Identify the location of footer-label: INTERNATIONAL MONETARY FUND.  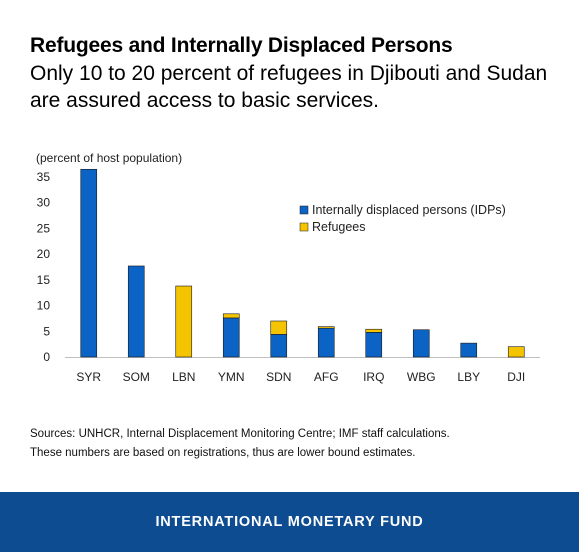
(289, 522).